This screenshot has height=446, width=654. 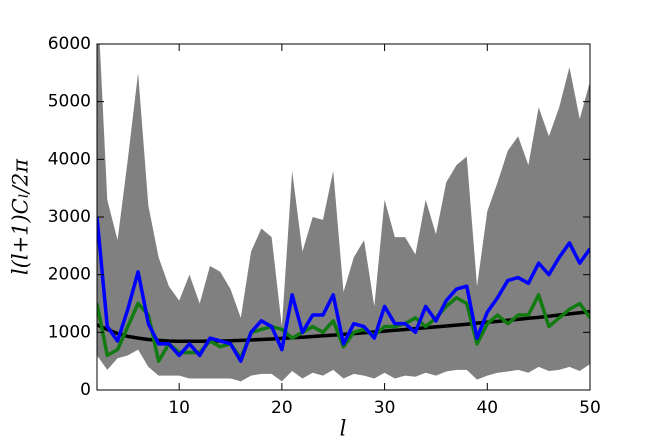 What do you see at coordinates (69, 332) in the screenshot?
I see `y-tick-label: 1000` at bounding box center [69, 332].